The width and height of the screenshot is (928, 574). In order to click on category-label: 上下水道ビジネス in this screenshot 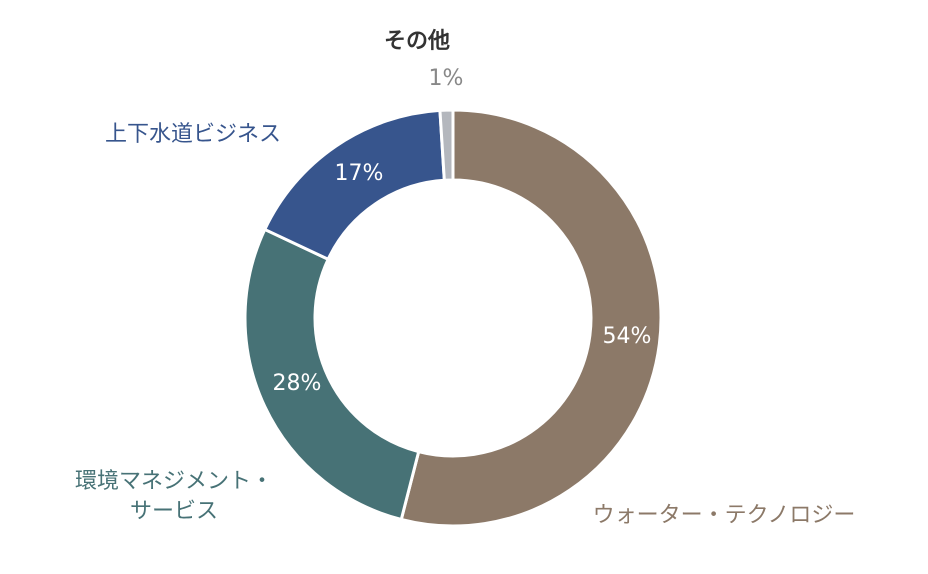, I will do `click(193, 134)`.